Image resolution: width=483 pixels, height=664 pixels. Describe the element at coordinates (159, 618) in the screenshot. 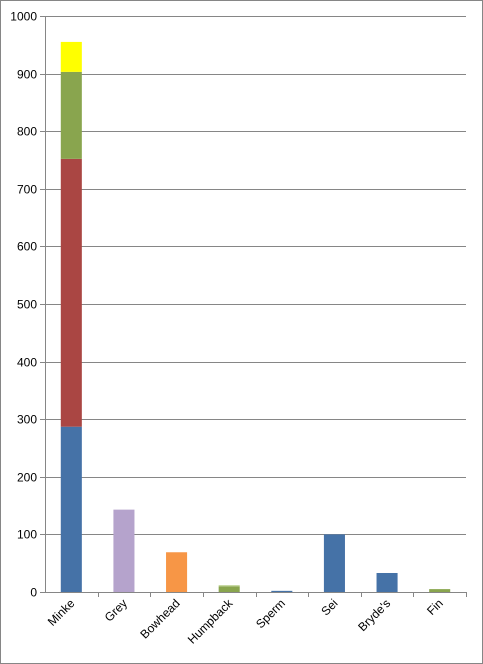

I see `x-tick-label: Bowhead` at that location.